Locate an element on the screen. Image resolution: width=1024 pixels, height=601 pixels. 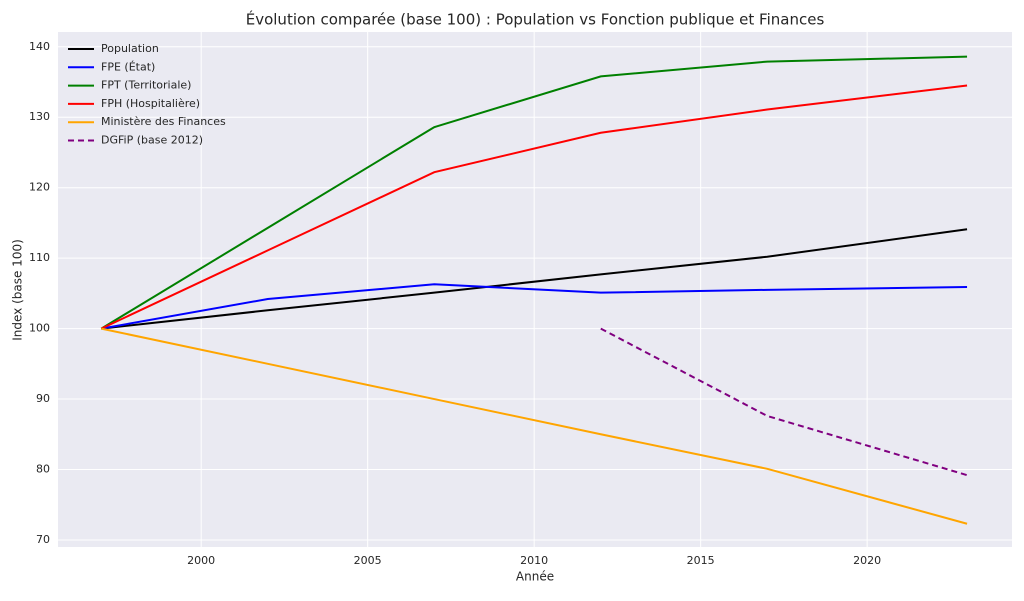
x-tick-label: 2005 is located at coordinates (368, 560).